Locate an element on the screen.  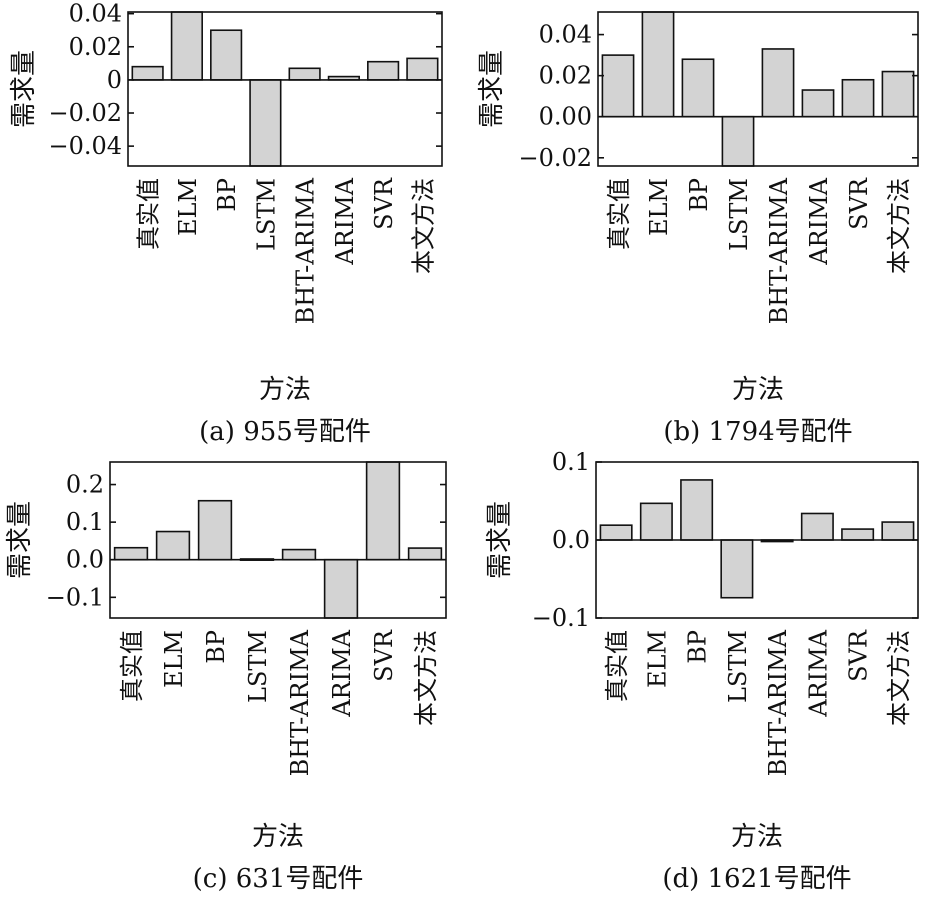
y-tick-label: 0.00 is located at coordinates (565, 117).